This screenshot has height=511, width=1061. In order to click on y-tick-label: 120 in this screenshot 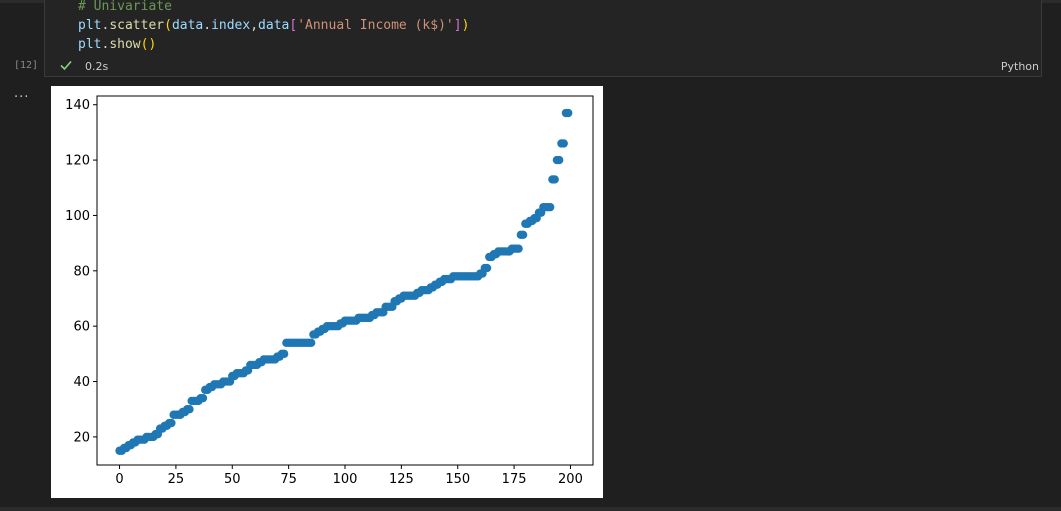, I will do `click(77, 161)`.